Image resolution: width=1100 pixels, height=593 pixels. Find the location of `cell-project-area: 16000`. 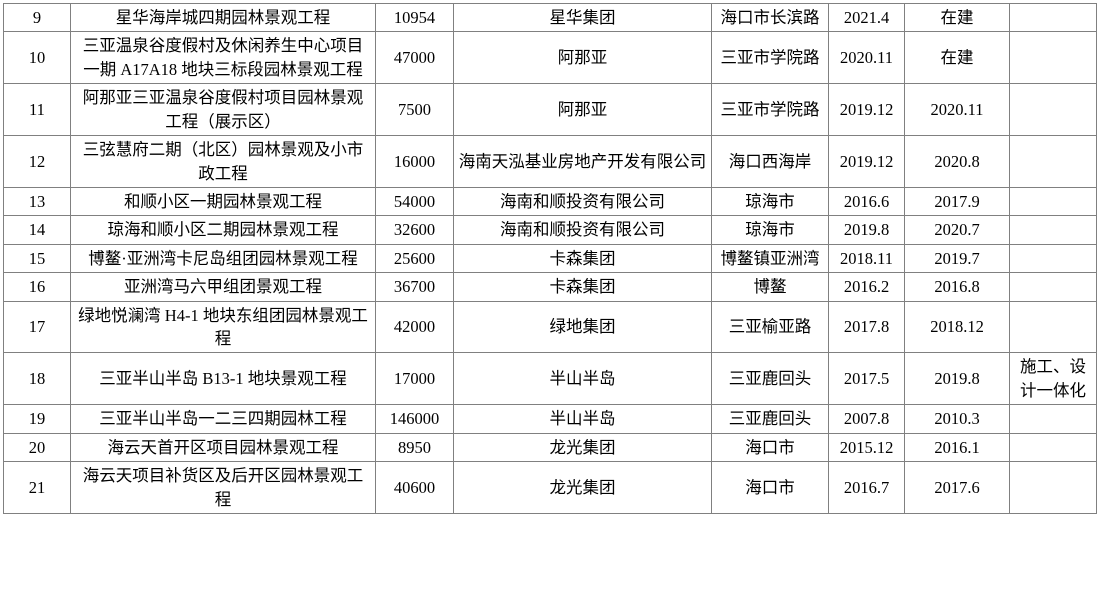

cell-project-area: 16000 is located at coordinates (414, 161).